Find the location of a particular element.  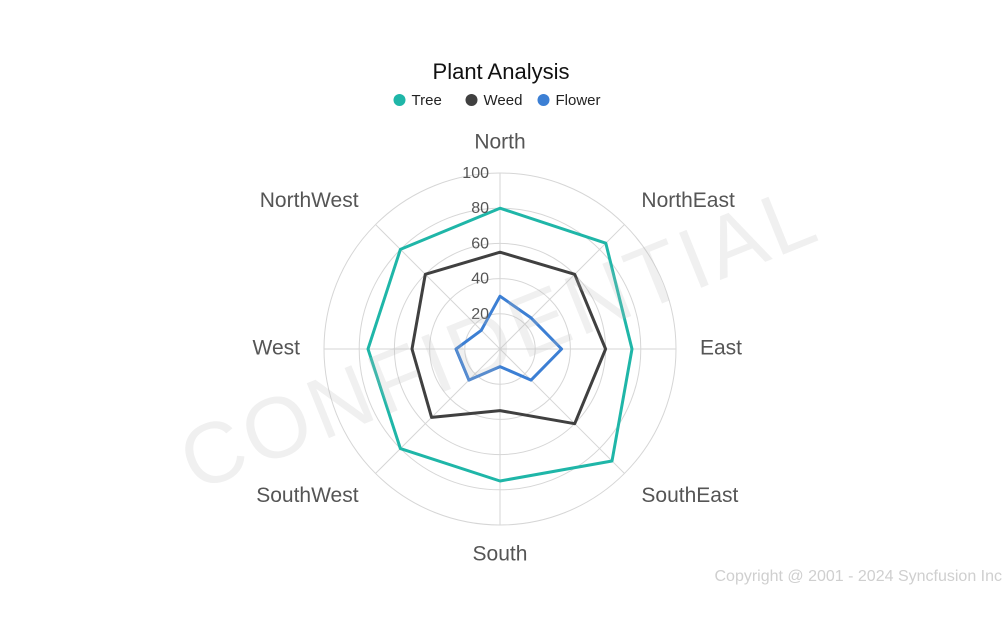

legend-label-weed: Weed is located at coordinates (503, 100).